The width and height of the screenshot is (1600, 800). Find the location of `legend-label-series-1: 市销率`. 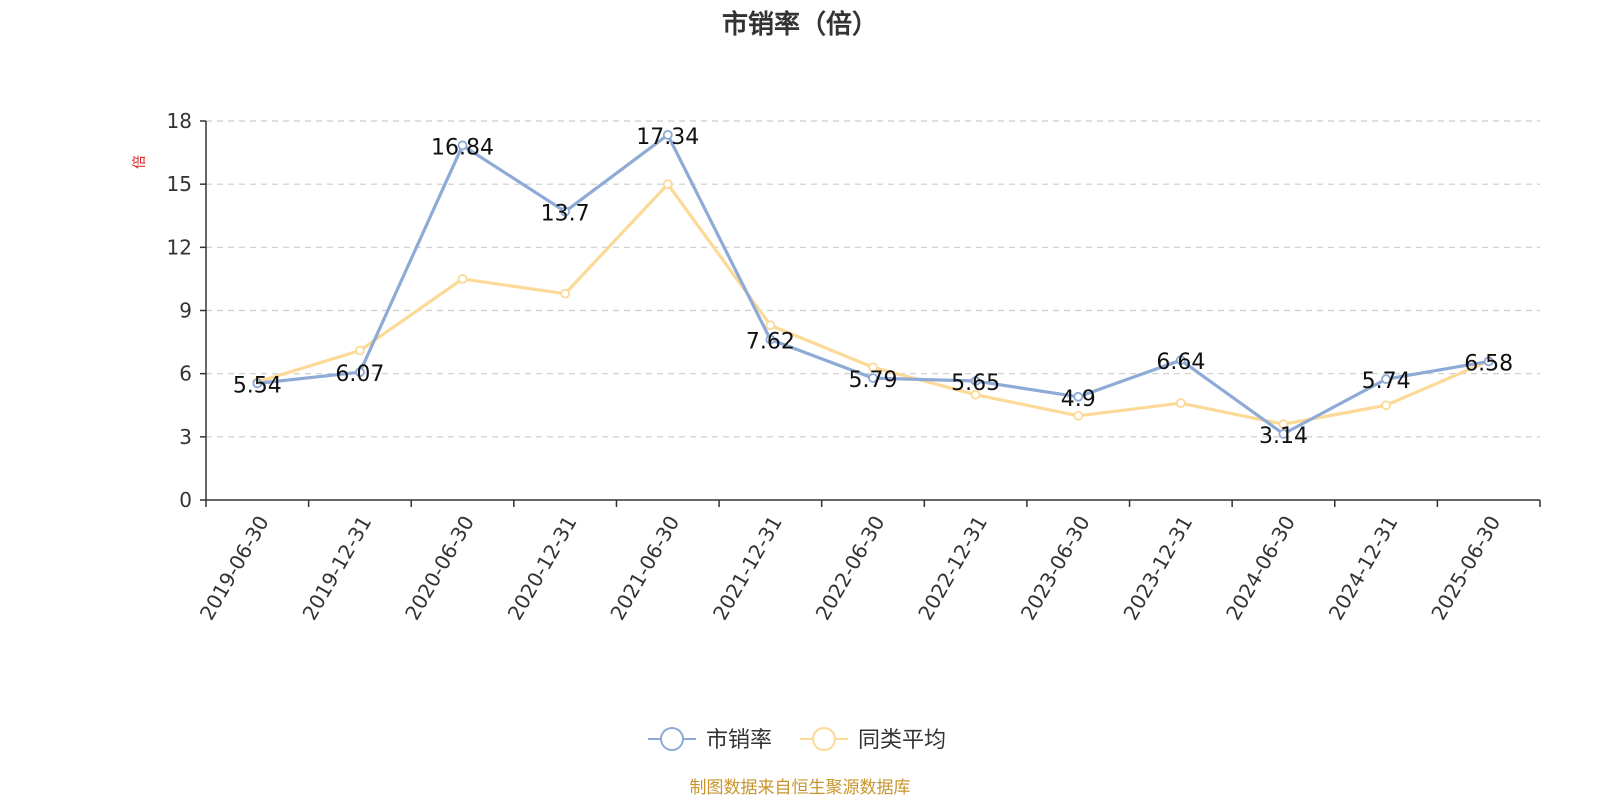

legend-label-series-1: 市销率 is located at coordinates (739, 740).